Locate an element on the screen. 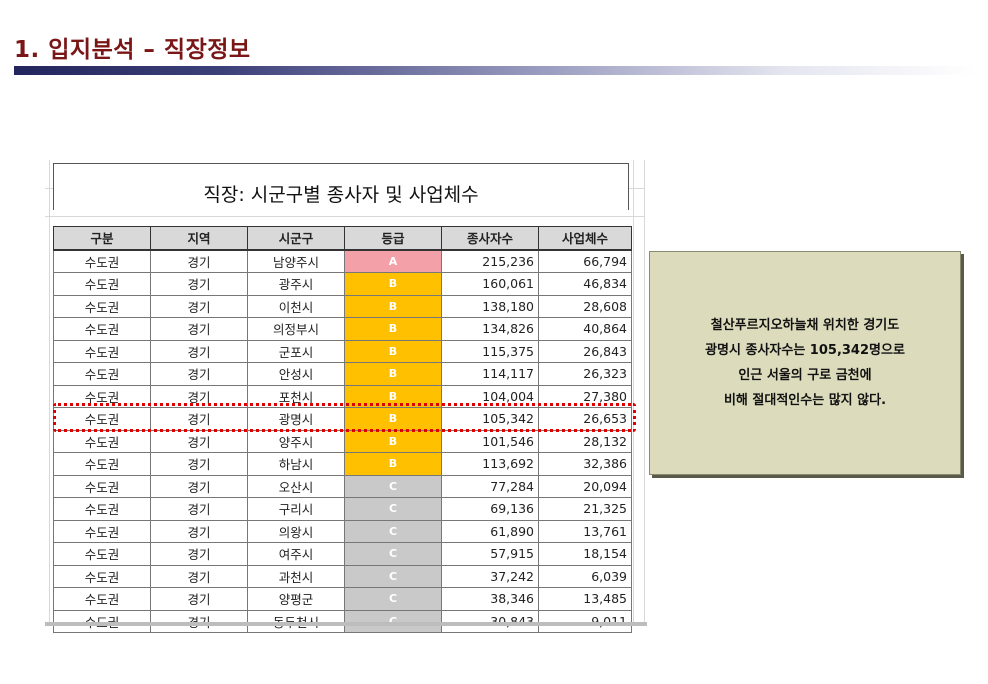 This screenshot has height=684, width=988. cell-city: 안성시 is located at coordinates (296, 374).